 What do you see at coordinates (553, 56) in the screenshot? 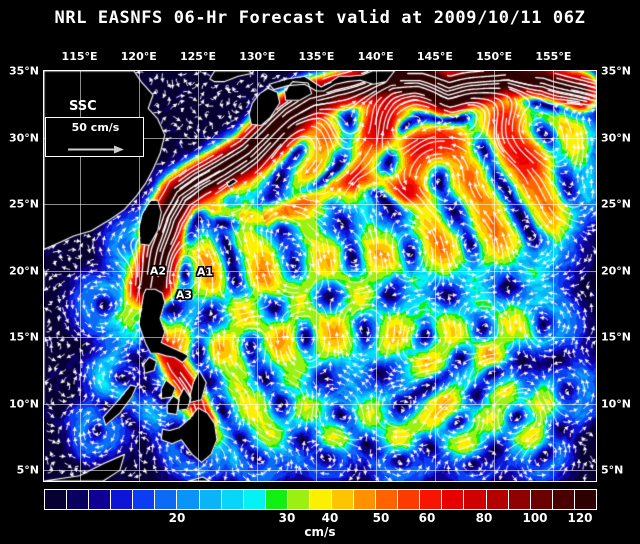
I see `longitude-tick-label: 155°E` at bounding box center [553, 56].